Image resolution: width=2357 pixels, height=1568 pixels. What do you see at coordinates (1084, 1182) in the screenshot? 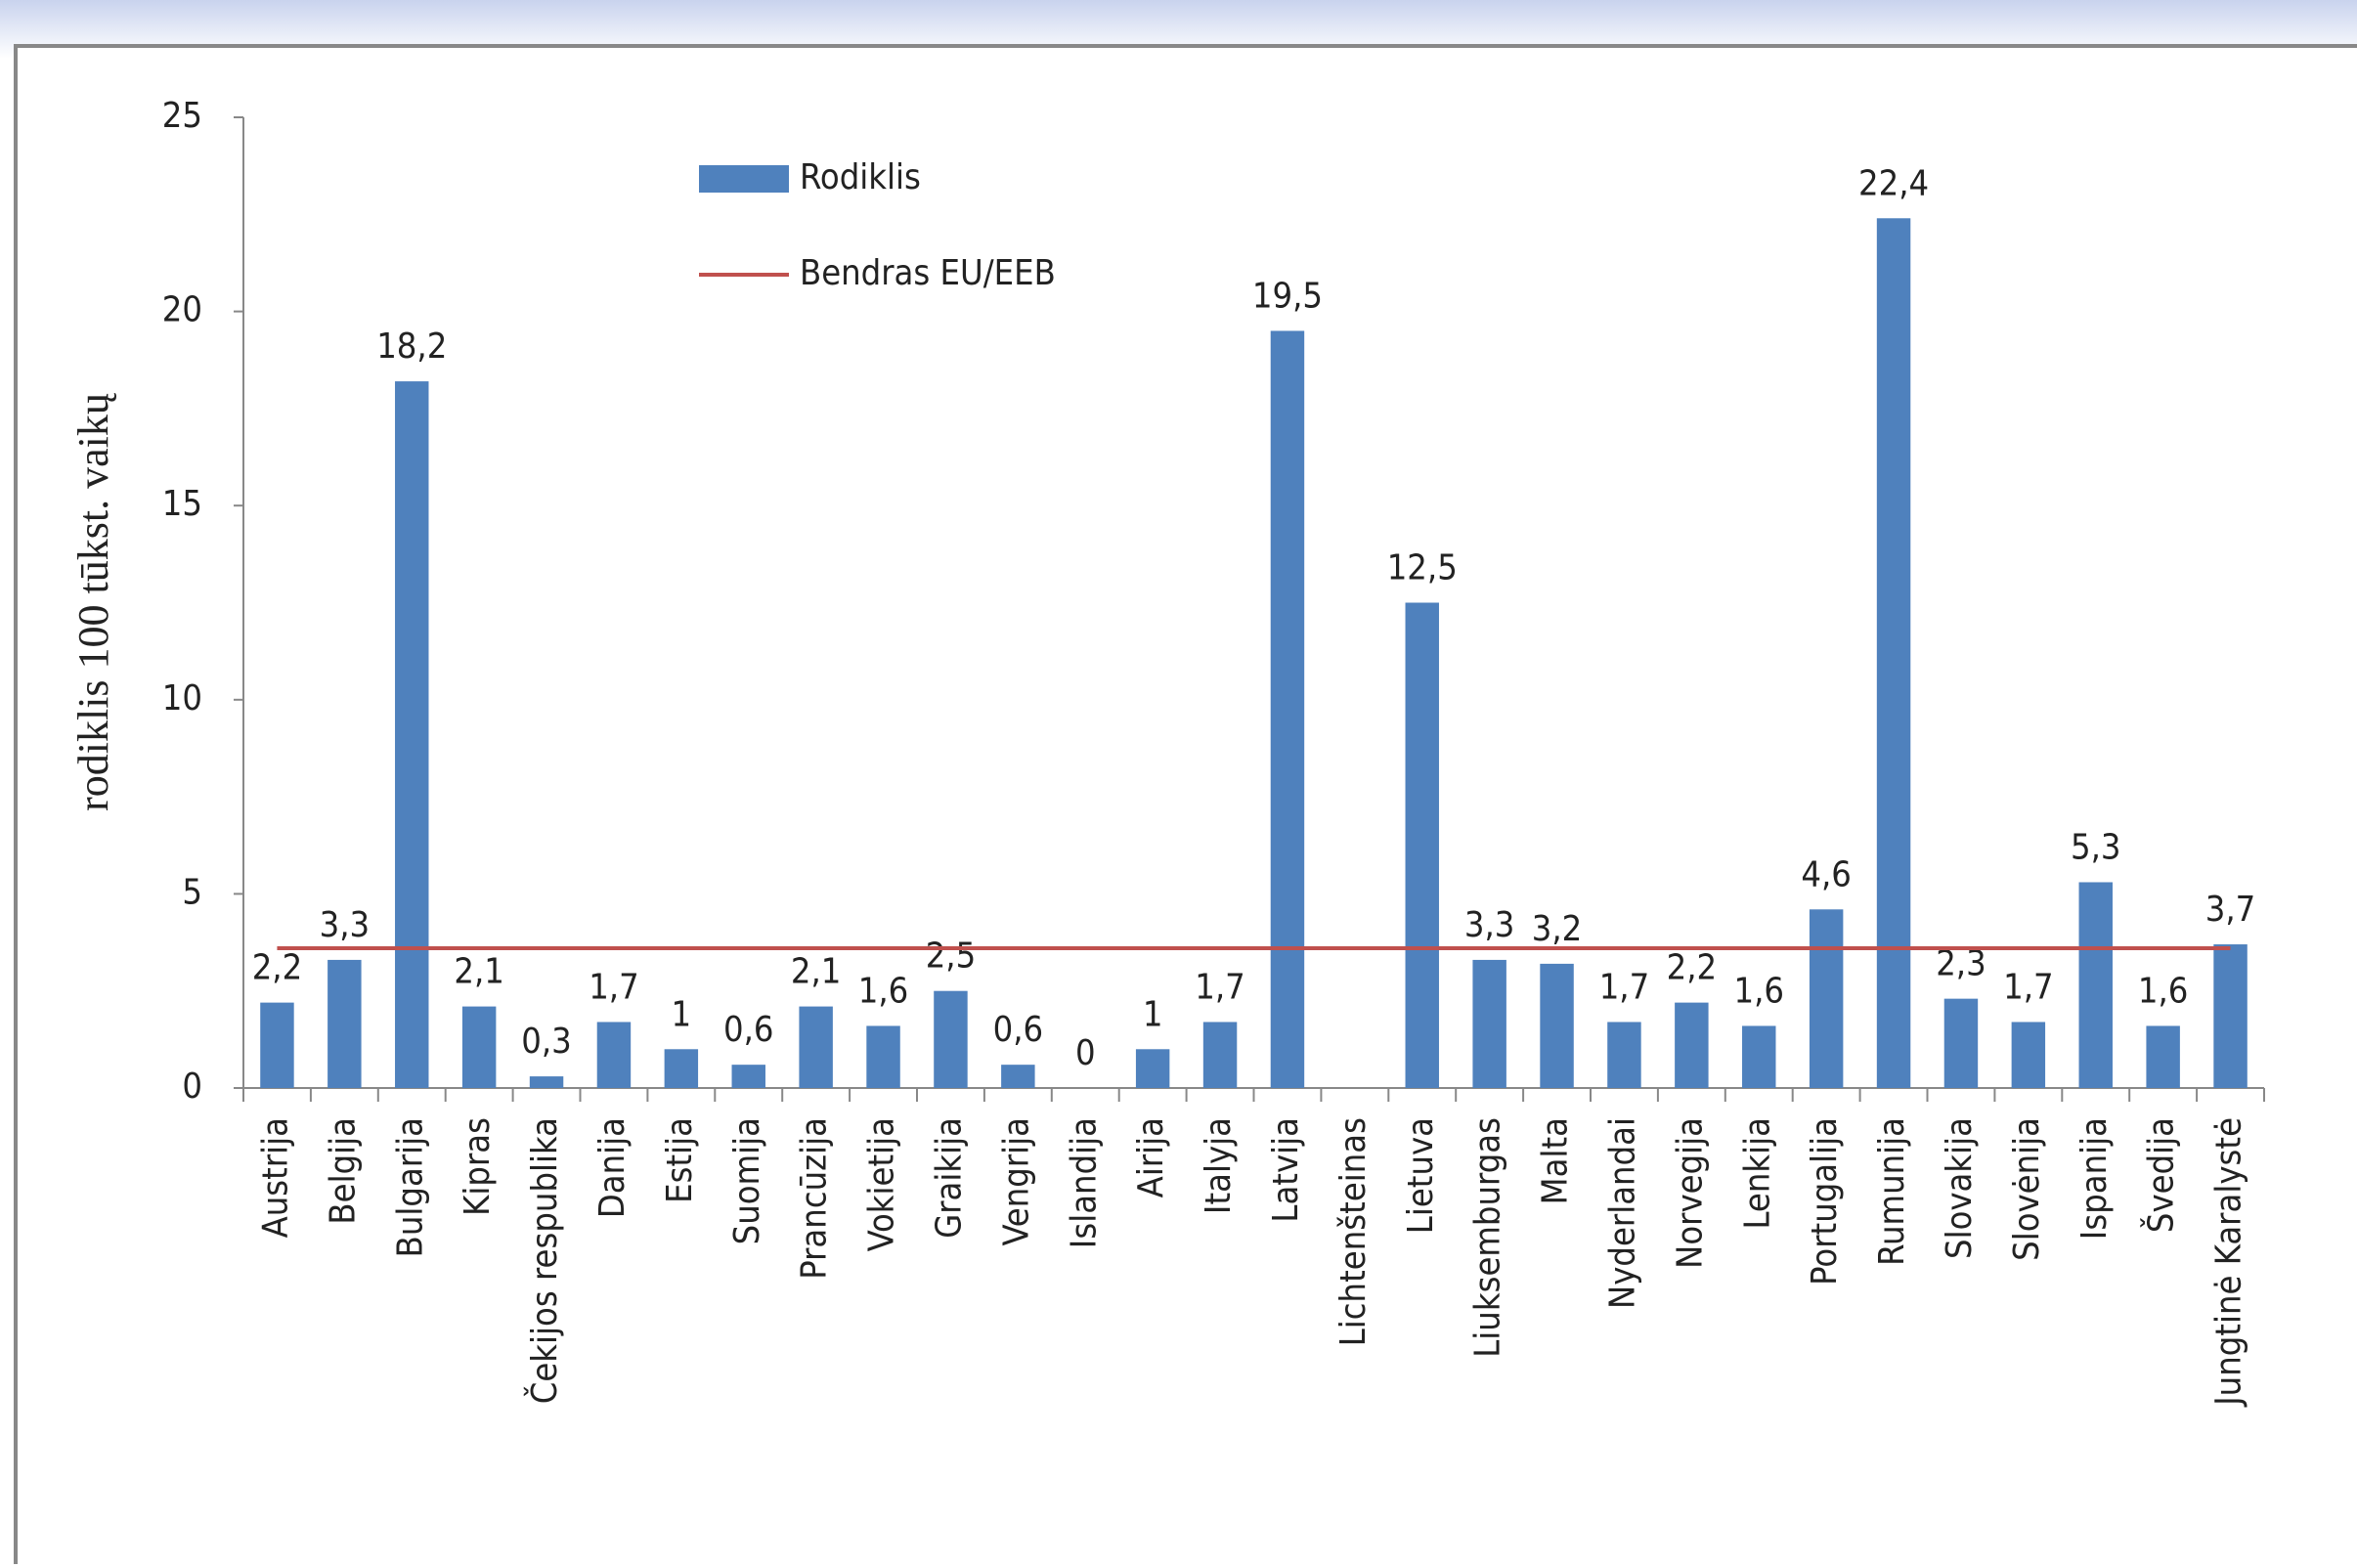
I see `x-tick-label: Islandija` at bounding box center [1084, 1182].